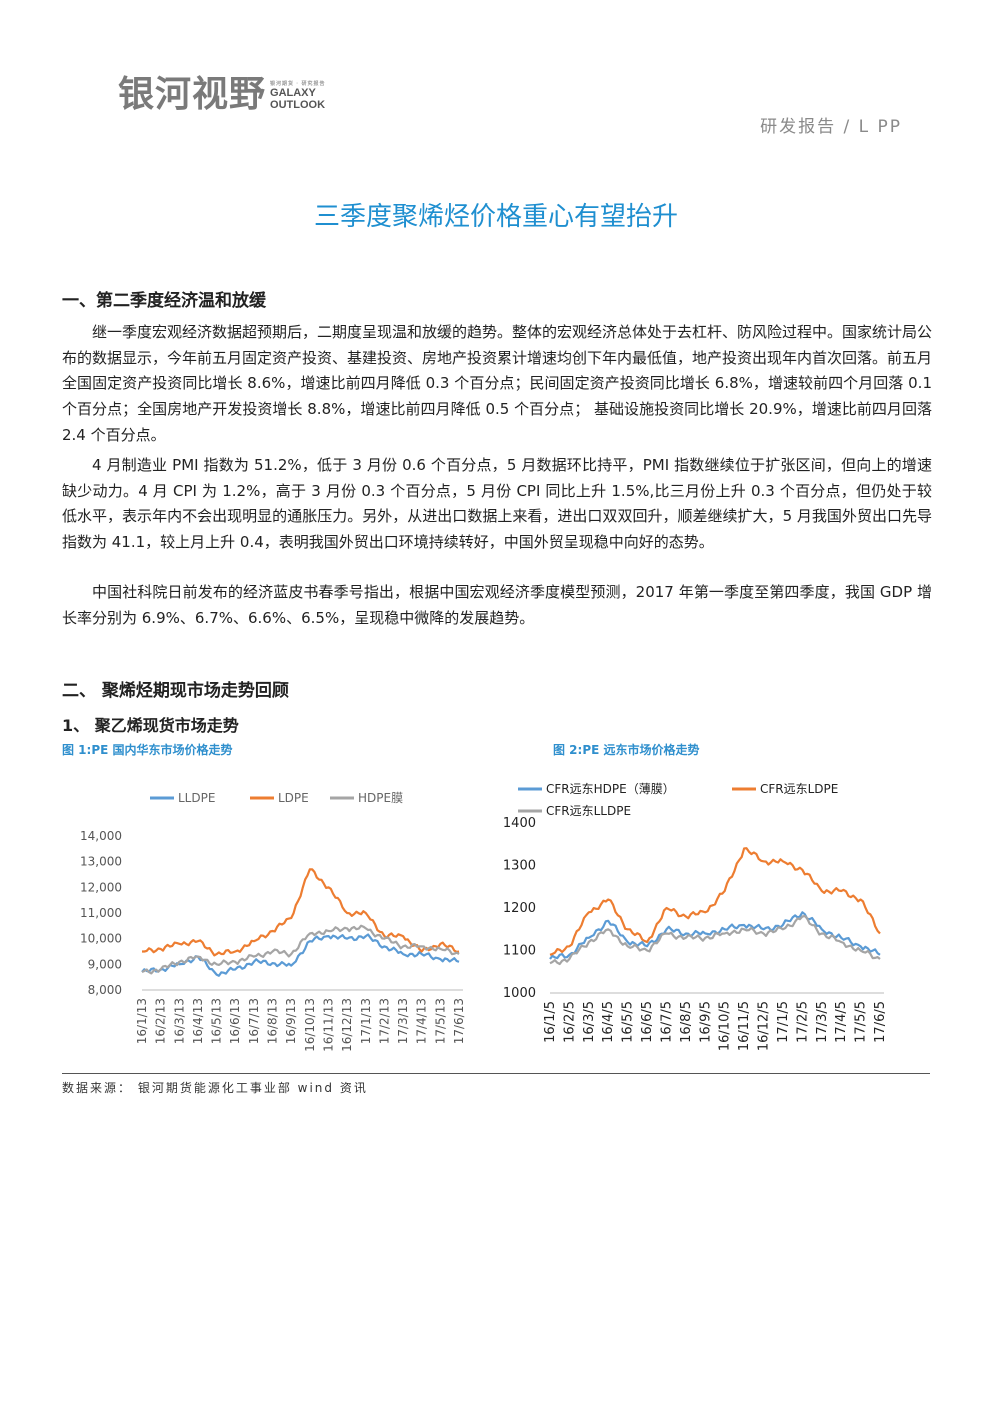  I want to click on x-tick-label-1-4: 16/5/13, so click(217, 1021).